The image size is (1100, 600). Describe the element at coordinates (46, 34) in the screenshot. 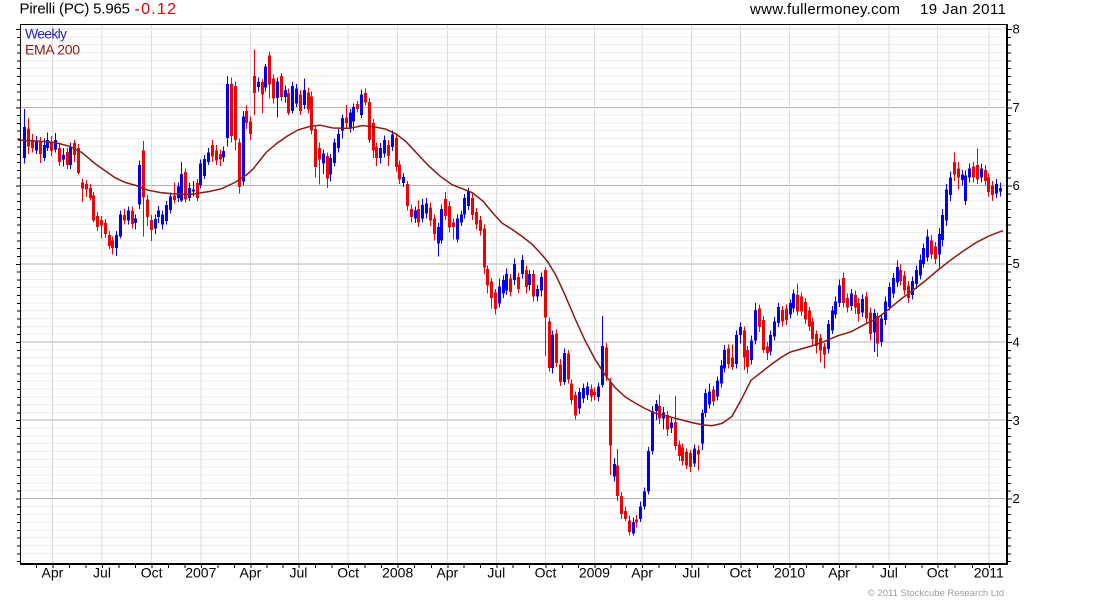

I see `svg-text: Weekly` at that location.